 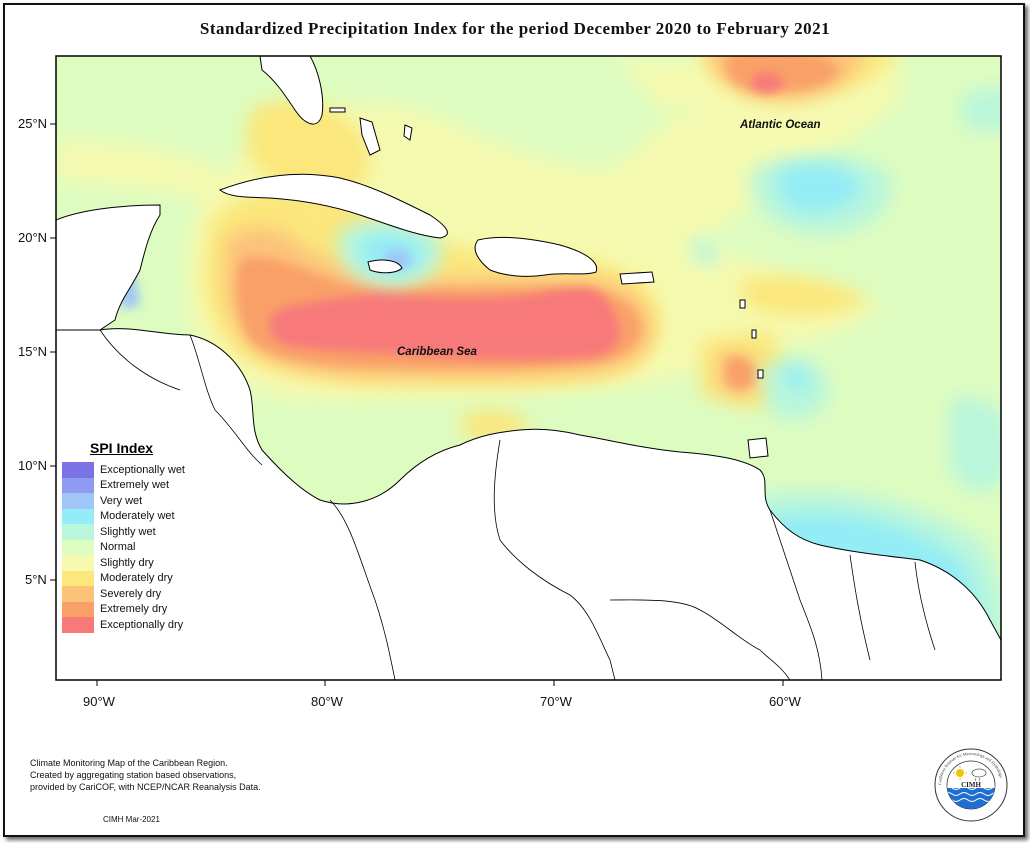 What do you see at coordinates (142, 624) in the screenshot?
I see `legend-label: Exceptionally dry` at bounding box center [142, 624].